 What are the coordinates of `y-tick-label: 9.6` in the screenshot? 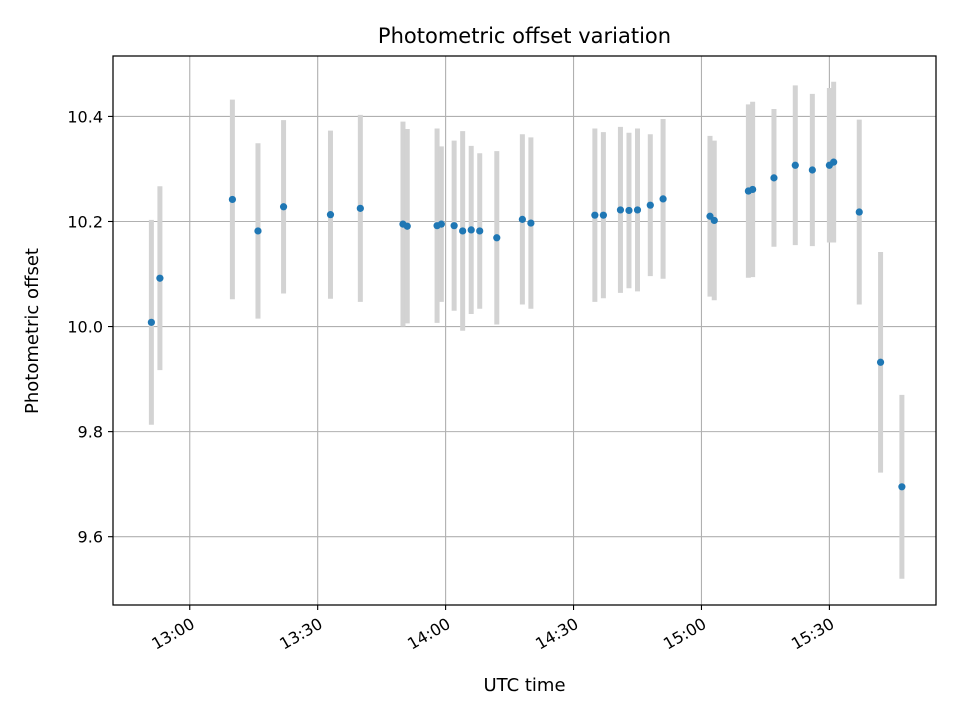 It's located at (90, 537).